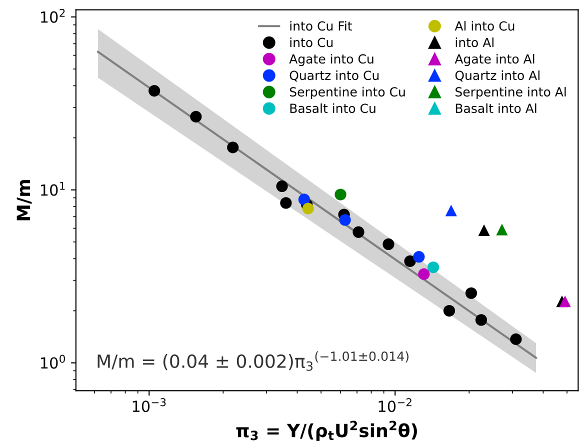 Image resolution: width=584 pixels, height=444 pixels. I want to click on x-tick-label: 10$^{−2}$, so click(395, 405).